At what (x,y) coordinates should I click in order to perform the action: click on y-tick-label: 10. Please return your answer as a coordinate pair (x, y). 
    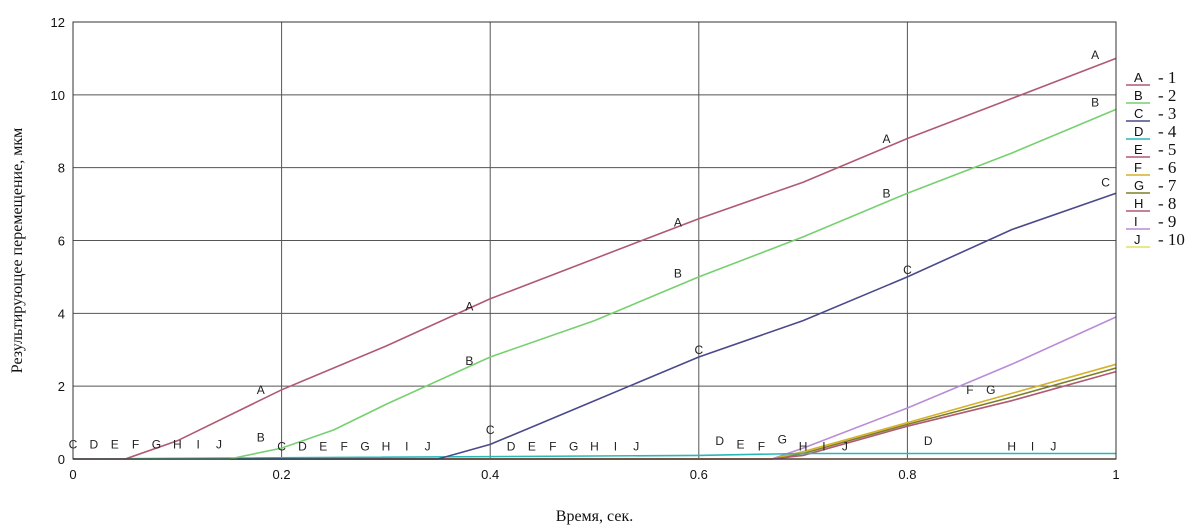
    Looking at the image, I should click on (58, 95).